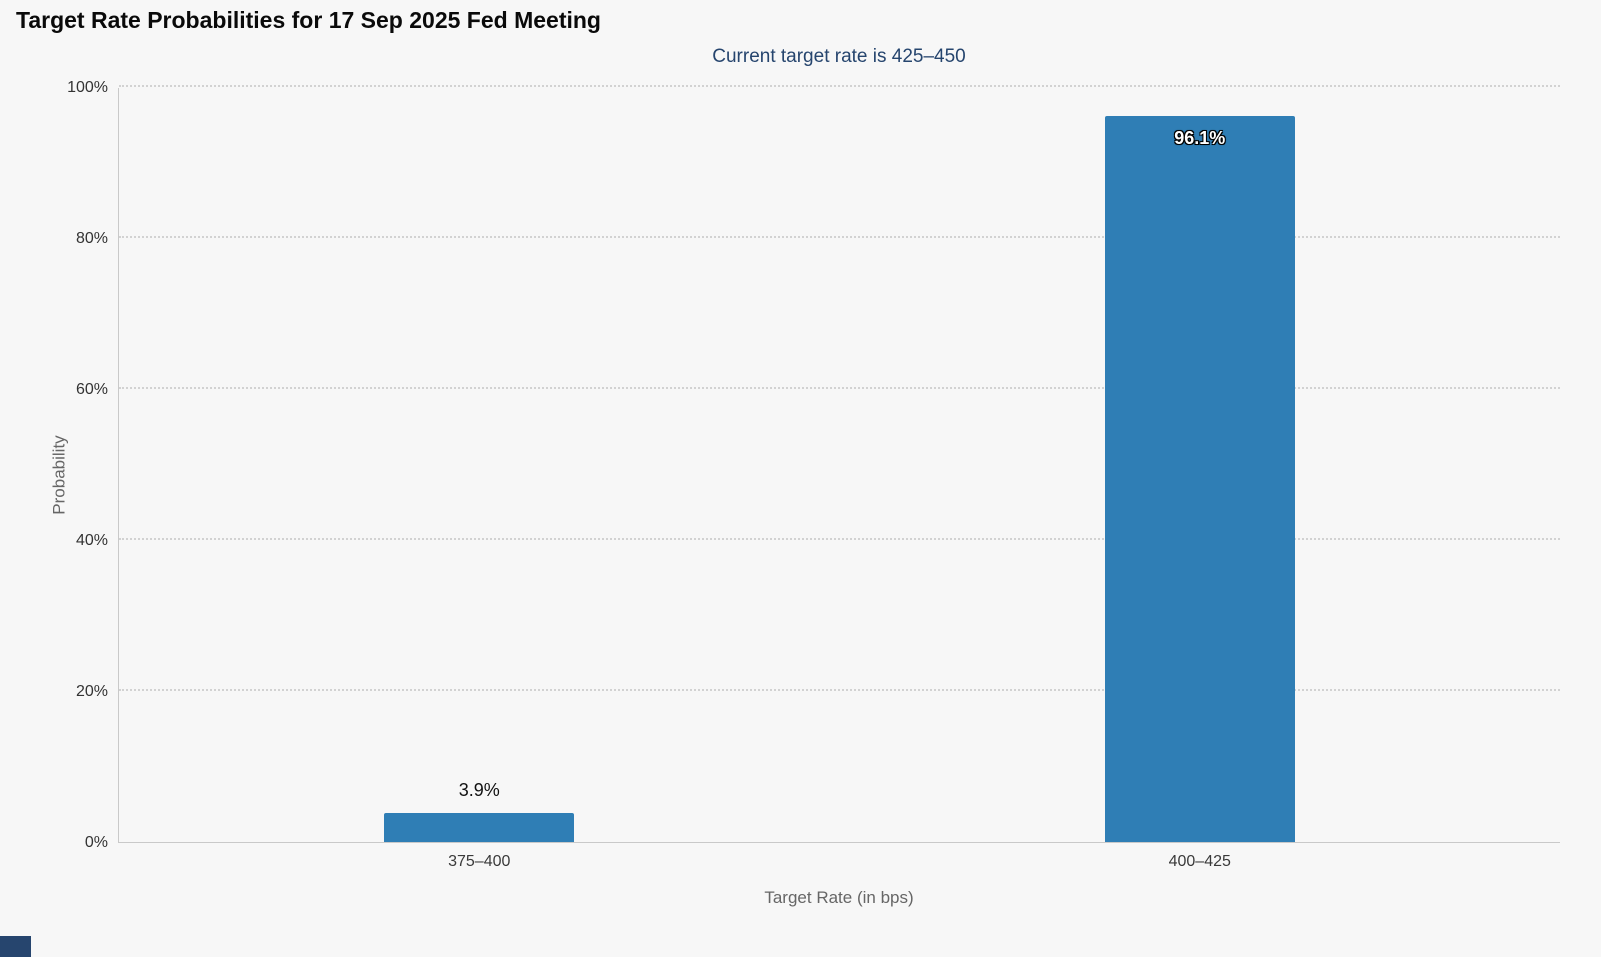 The width and height of the screenshot is (1601, 957). I want to click on probability-bar-375–400, so click(479, 827).